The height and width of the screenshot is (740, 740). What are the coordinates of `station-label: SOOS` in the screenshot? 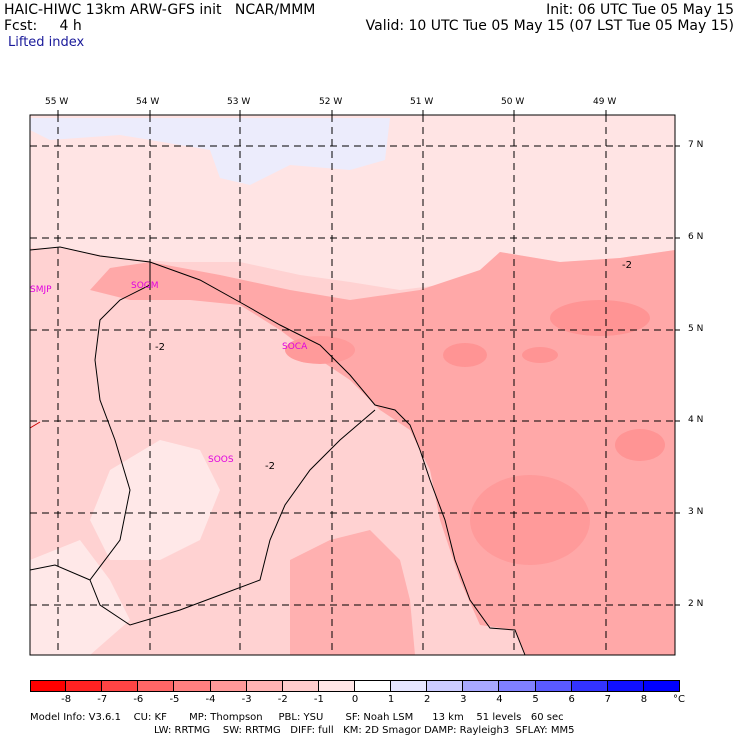 It's located at (221, 460).